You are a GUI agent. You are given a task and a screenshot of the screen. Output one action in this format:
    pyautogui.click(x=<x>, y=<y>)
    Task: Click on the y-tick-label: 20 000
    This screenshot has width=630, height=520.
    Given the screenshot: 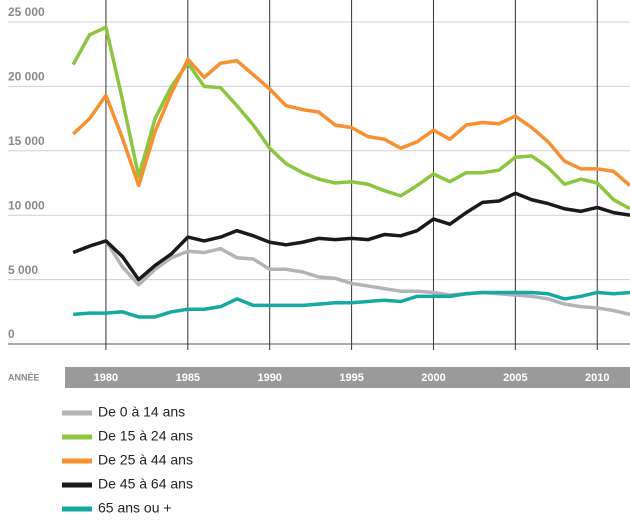 What is the action you would take?
    pyautogui.click(x=26, y=77)
    